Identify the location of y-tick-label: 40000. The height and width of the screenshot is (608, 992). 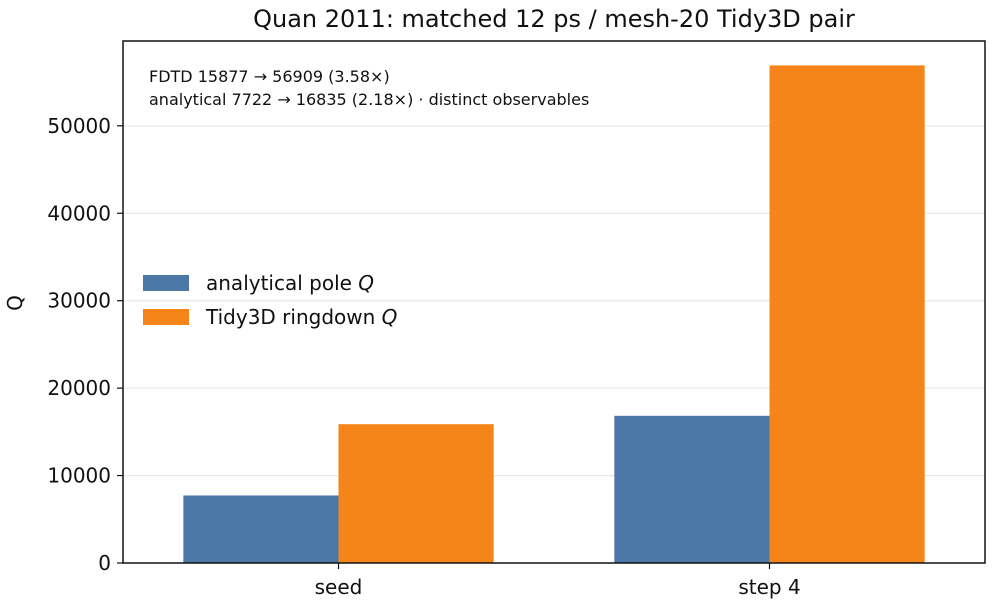
(79, 213).